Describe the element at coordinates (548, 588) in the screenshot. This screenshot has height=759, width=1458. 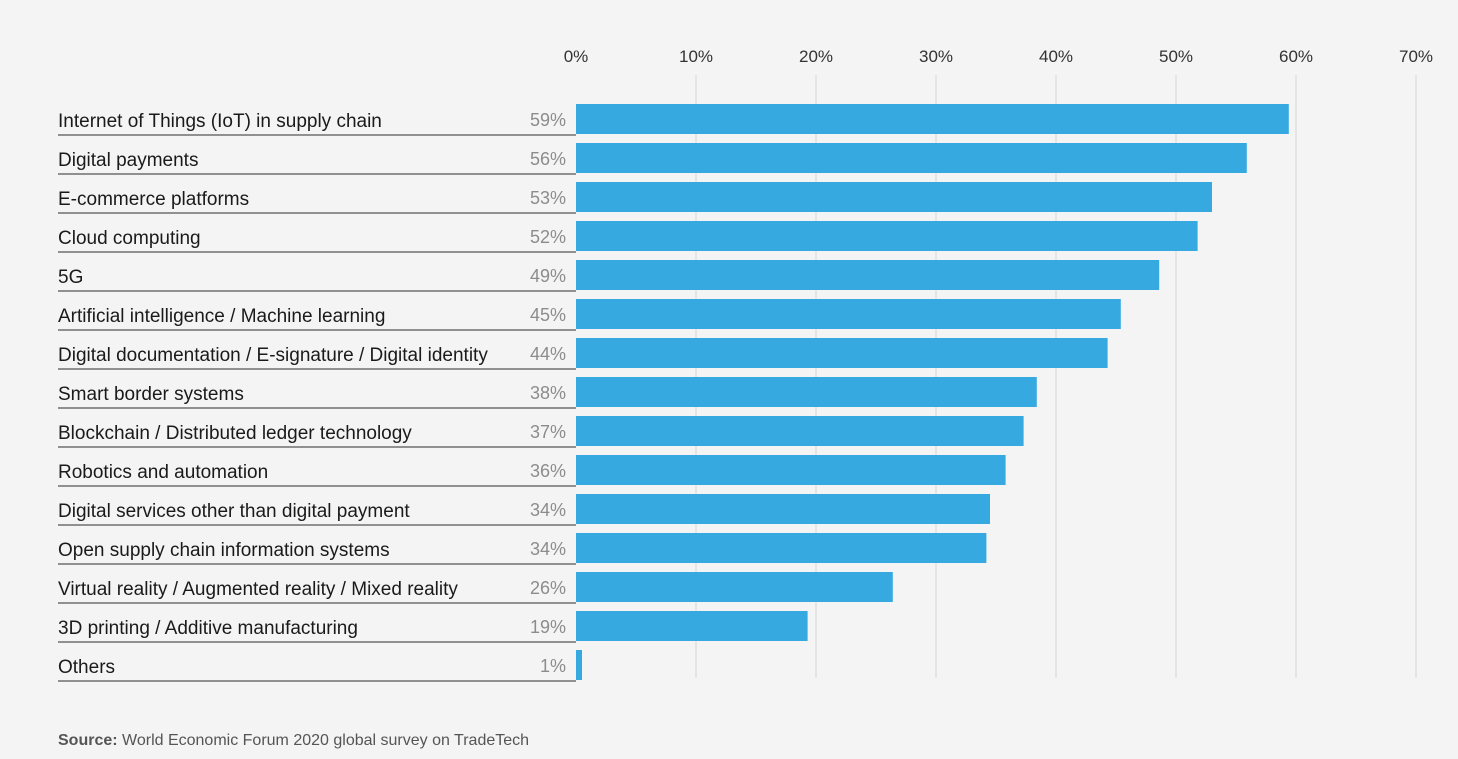
I see `data-label: 26%` at that location.